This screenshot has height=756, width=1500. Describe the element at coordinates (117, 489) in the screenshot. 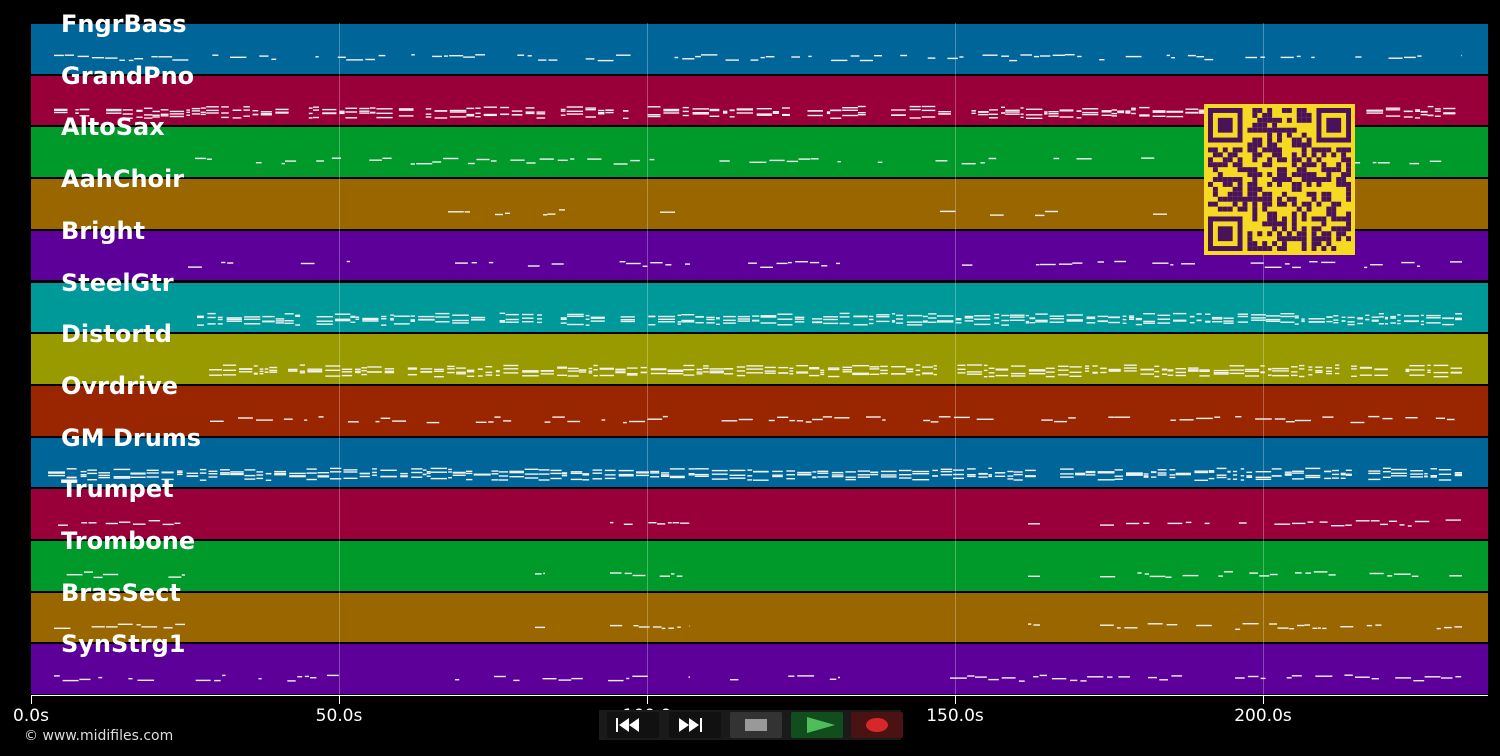

I see `track-label: Trumpet` at that location.